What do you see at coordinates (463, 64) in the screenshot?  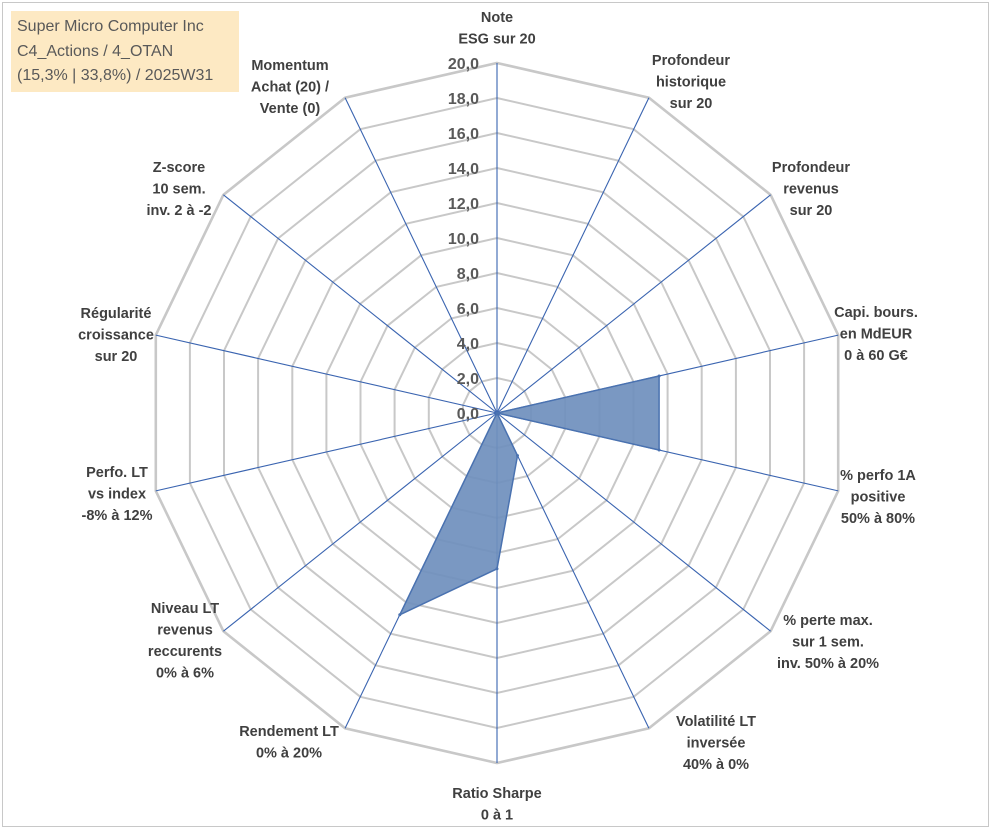 I see `tick-label: 20,0` at bounding box center [463, 64].